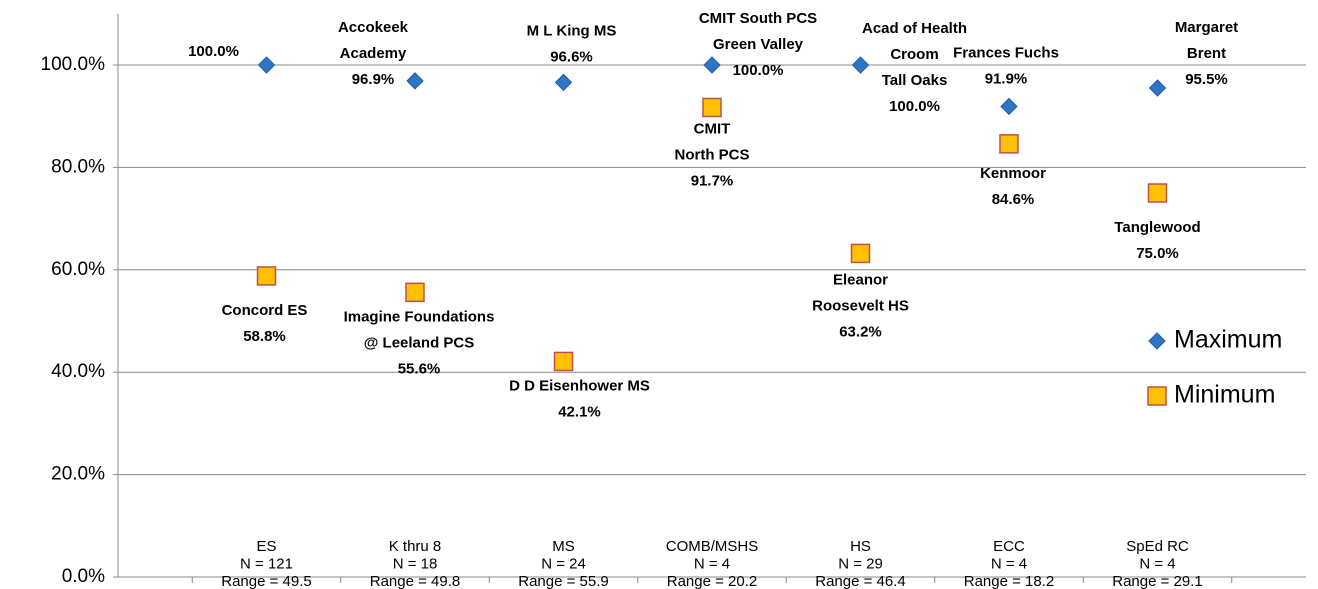  I want to click on data-label: 91.7%, so click(712, 180).